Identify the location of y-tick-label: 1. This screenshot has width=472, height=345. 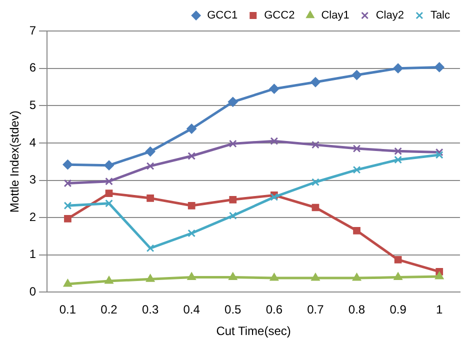
(32, 254).